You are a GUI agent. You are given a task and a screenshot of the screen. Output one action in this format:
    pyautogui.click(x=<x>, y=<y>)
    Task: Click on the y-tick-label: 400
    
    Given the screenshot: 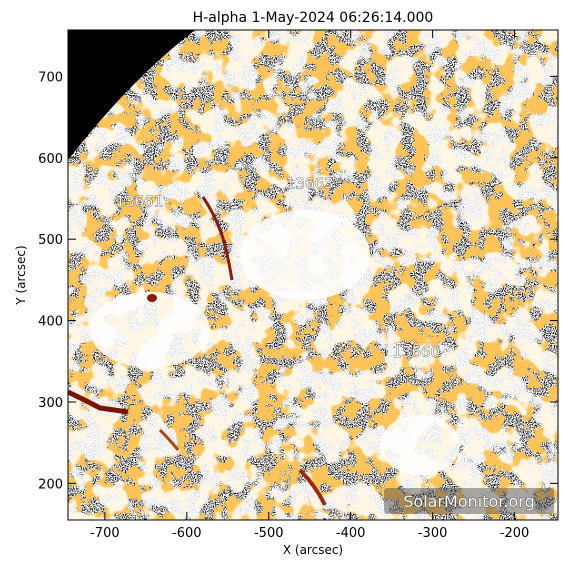 What is the action you would take?
    pyautogui.click(x=50, y=322)
    